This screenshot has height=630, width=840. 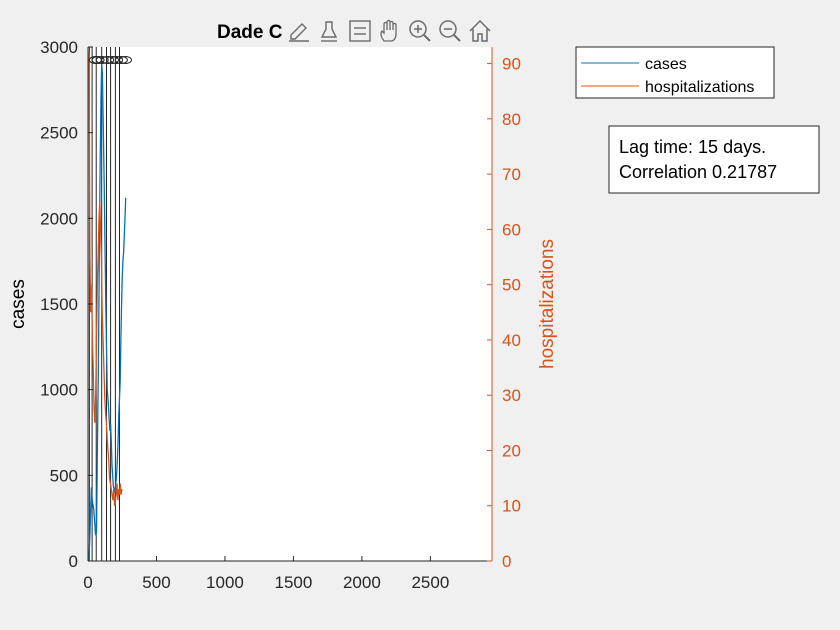 I want to click on left-y-tick-label-2: 1000, so click(x=59, y=390).